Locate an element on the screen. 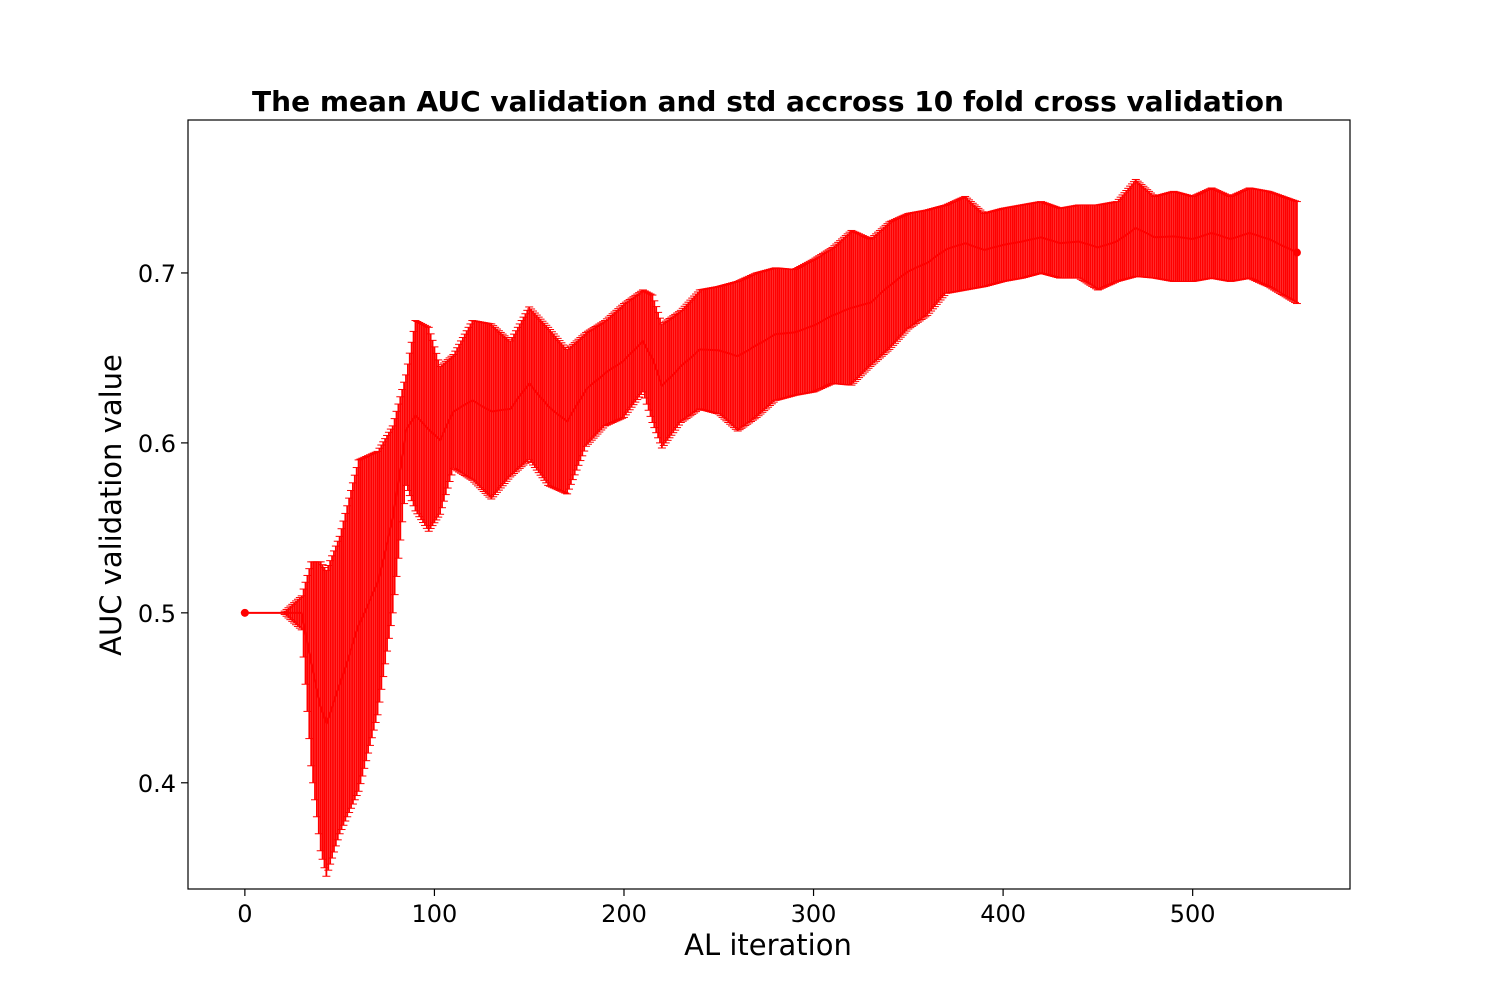 The image size is (1500, 1000). x-axis-label: AL iteration is located at coordinates (768, 945).